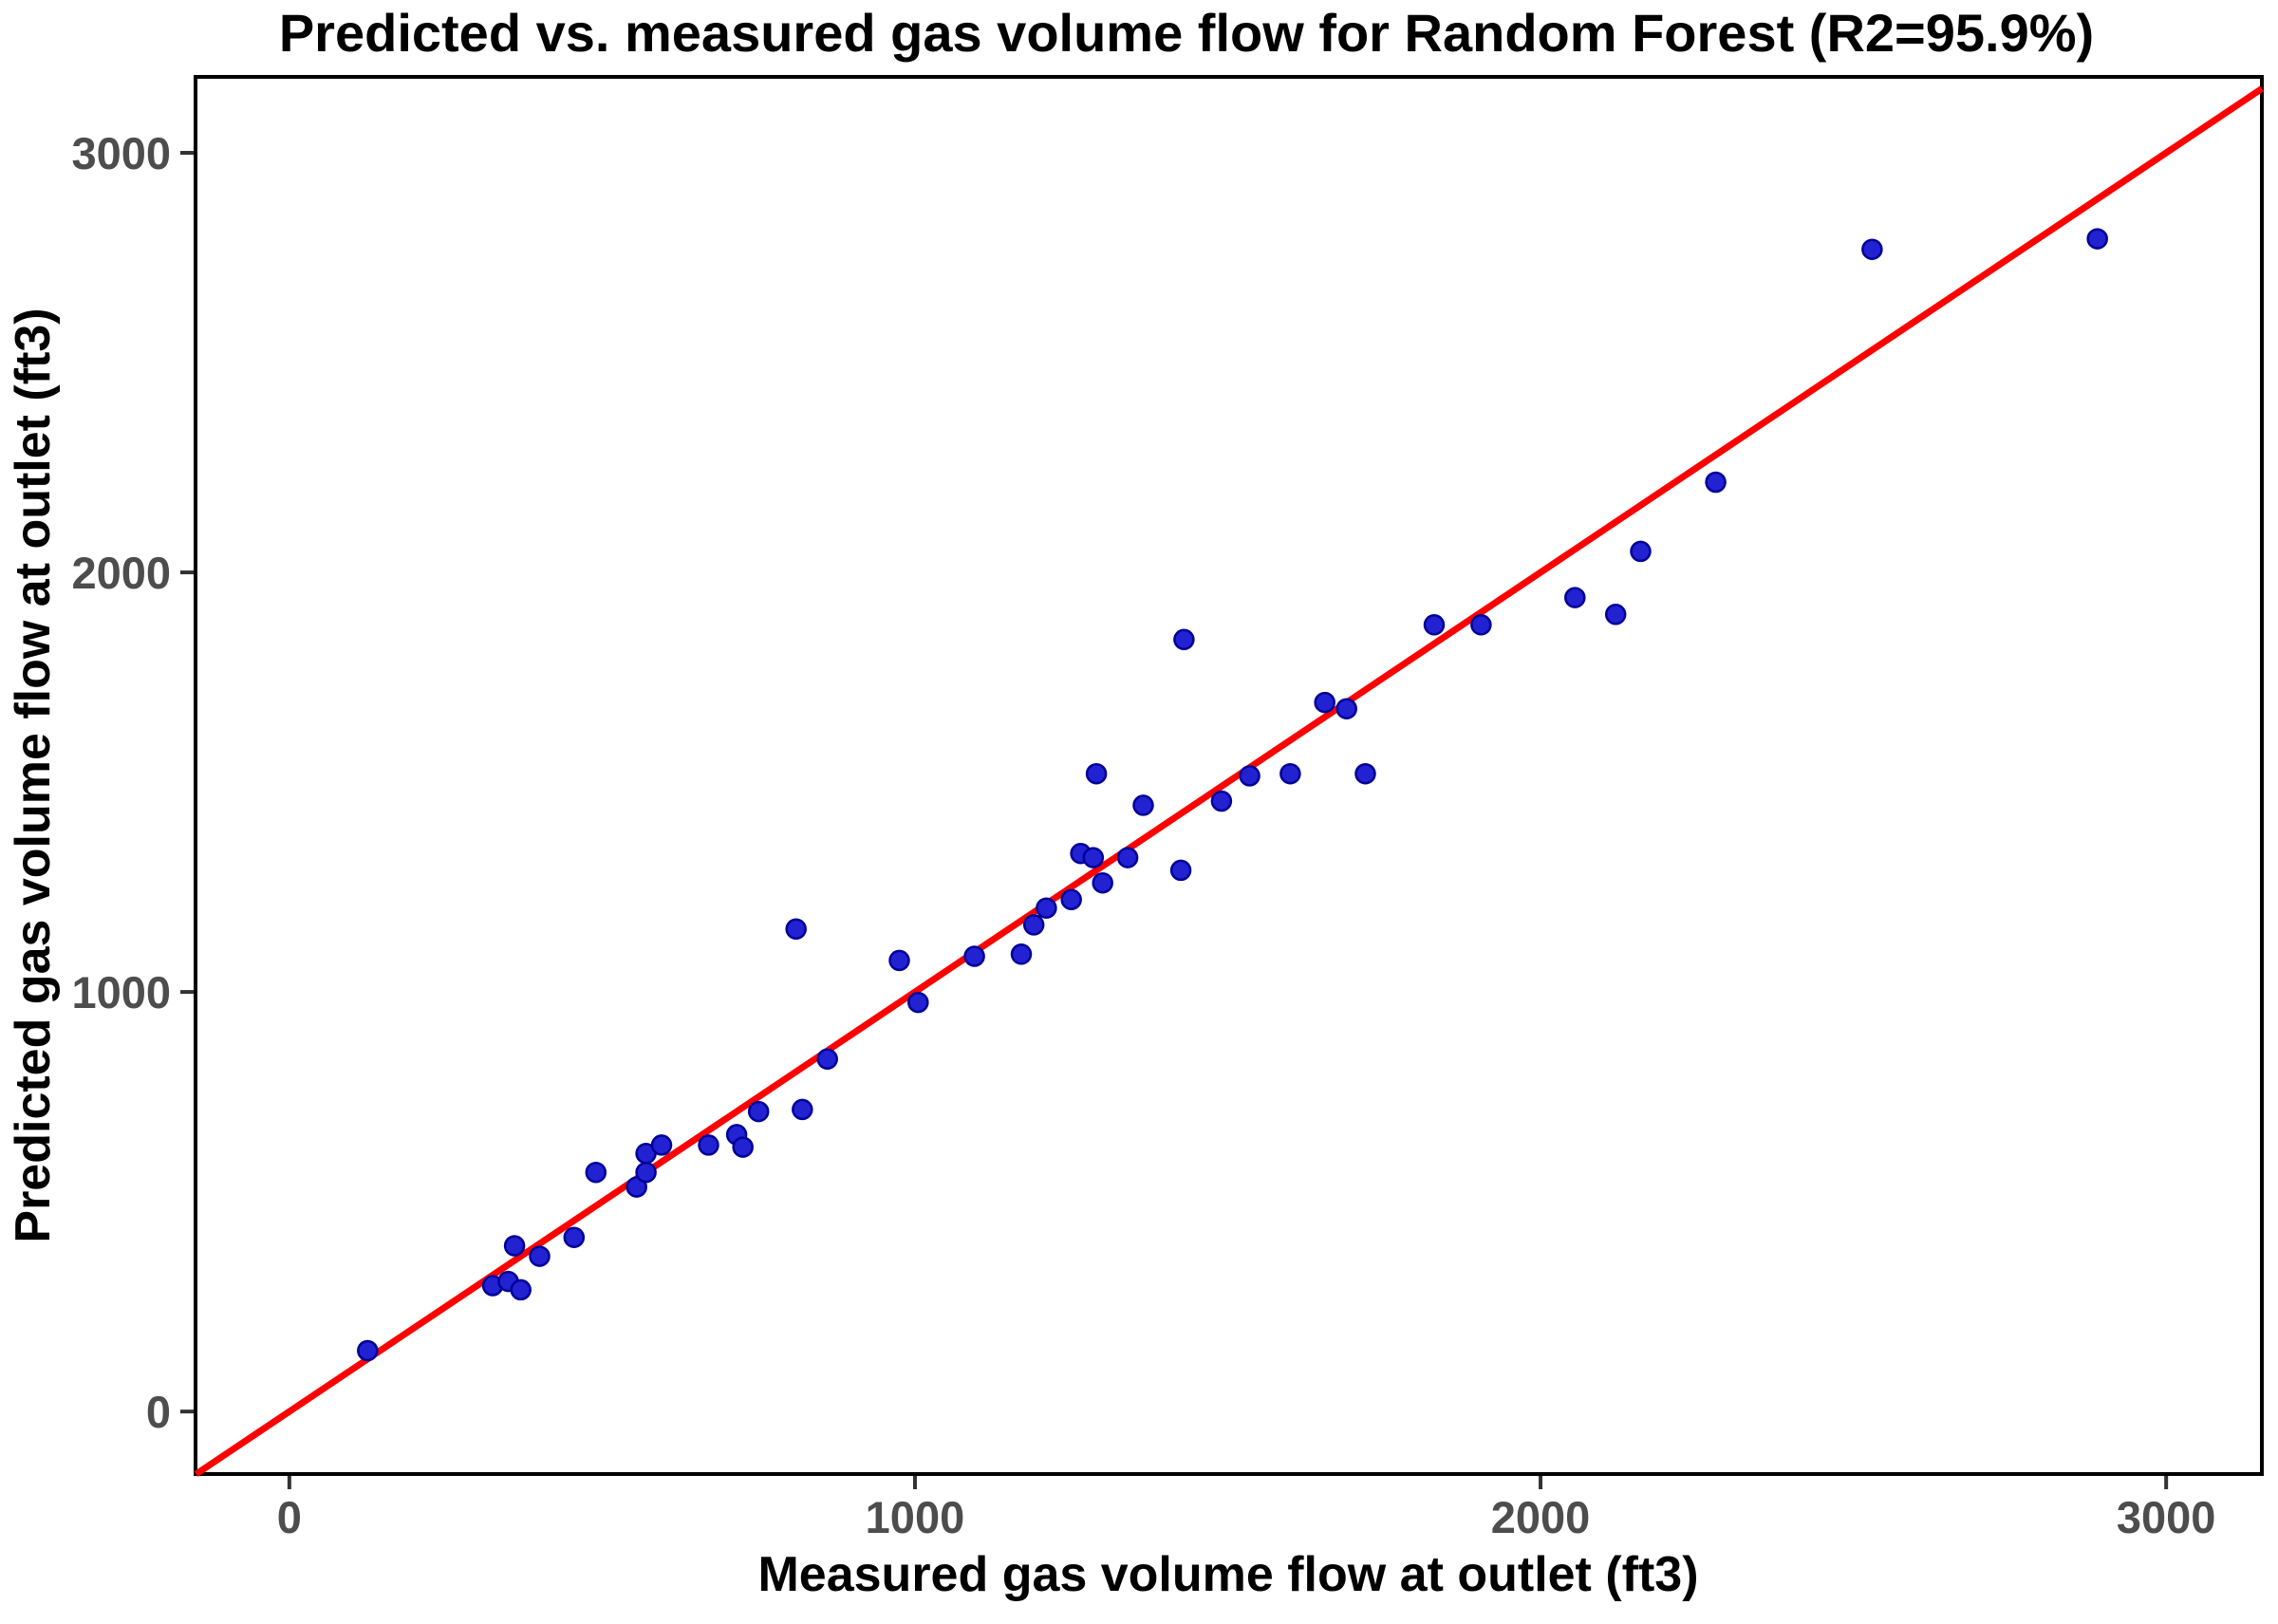  What do you see at coordinates (121, 573) in the screenshot?
I see `y-tick-label: 2000` at bounding box center [121, 573].